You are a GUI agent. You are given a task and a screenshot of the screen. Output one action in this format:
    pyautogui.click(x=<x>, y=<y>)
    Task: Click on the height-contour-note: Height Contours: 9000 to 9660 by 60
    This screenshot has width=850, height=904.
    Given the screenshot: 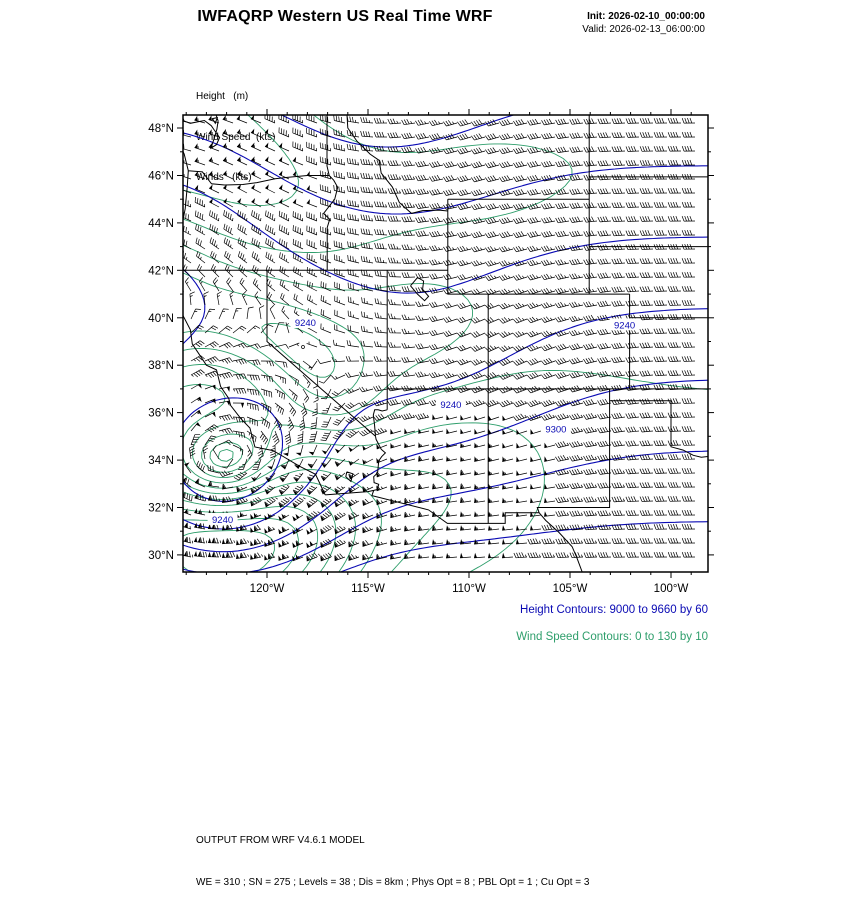 What is the action you would take?
    pyautogui.click(x=614, y=610)
    